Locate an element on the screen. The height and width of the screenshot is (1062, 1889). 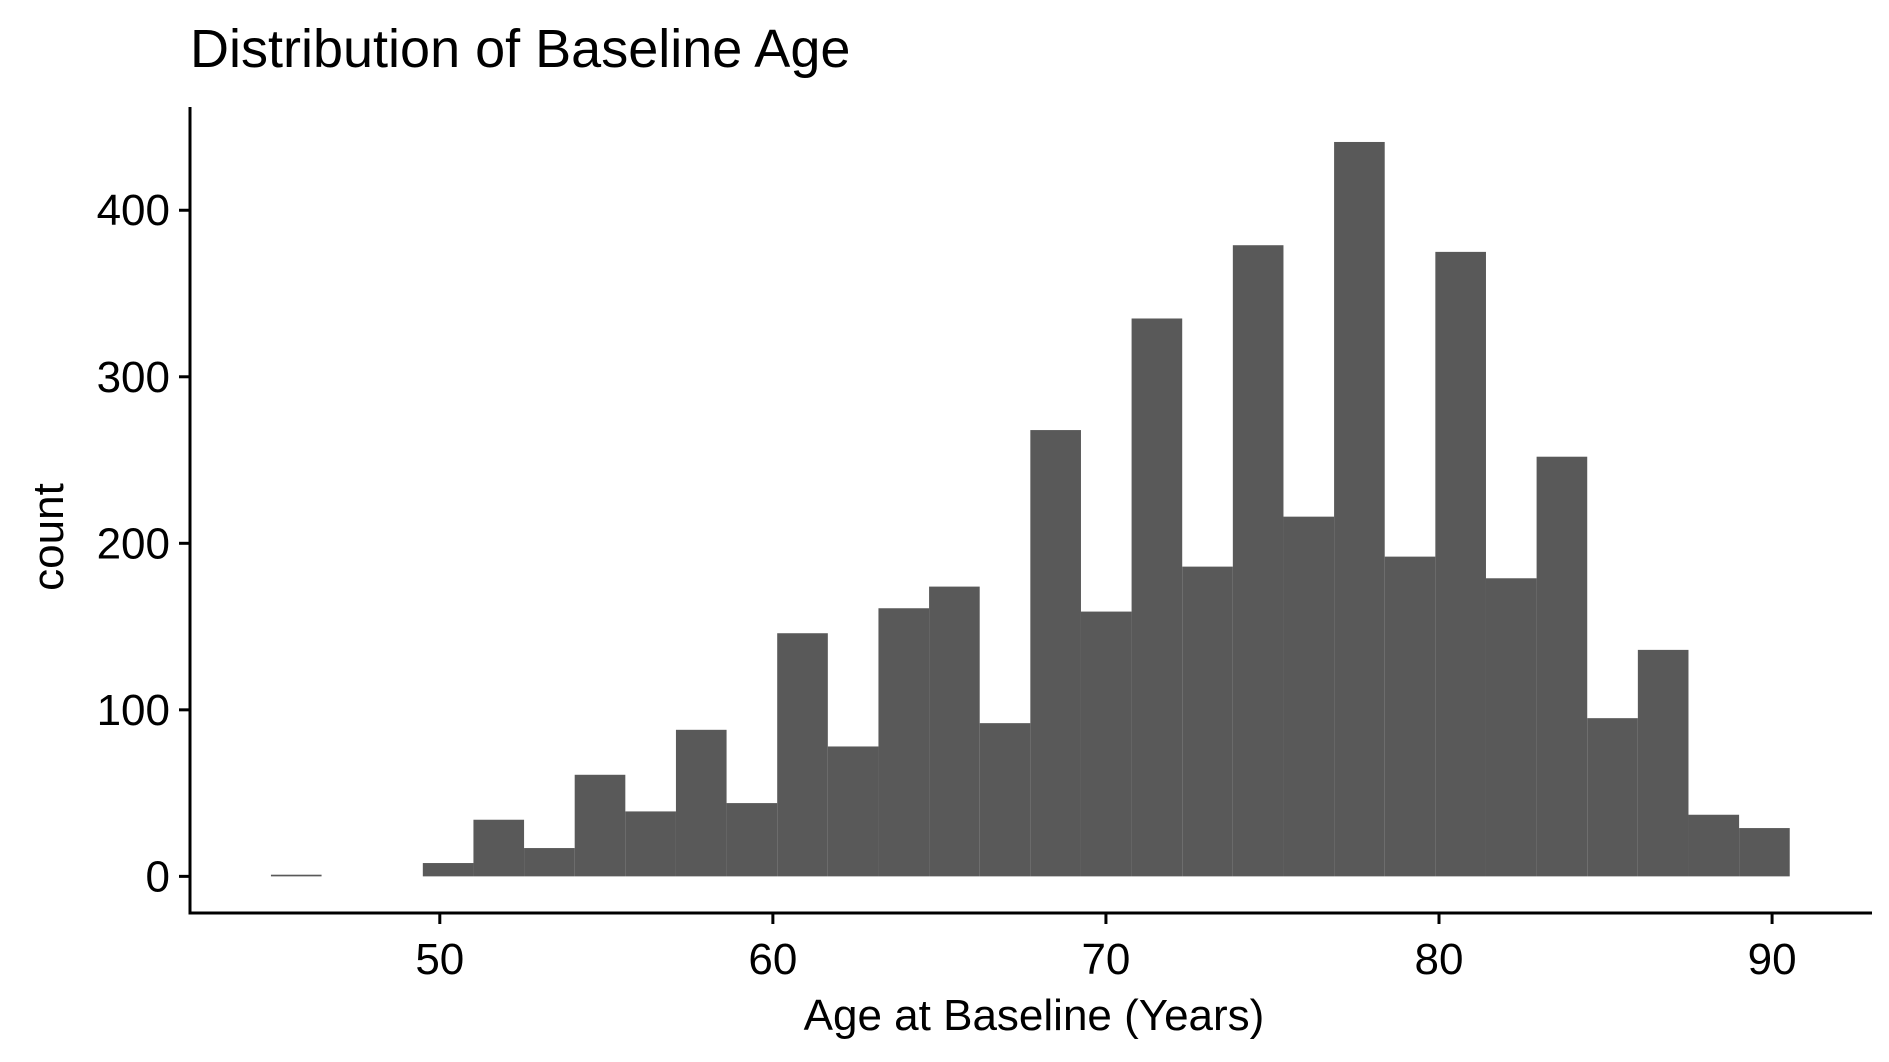
x-axis-ticks: 50 60 70 80 90 is located at coordinates (1106, 948).